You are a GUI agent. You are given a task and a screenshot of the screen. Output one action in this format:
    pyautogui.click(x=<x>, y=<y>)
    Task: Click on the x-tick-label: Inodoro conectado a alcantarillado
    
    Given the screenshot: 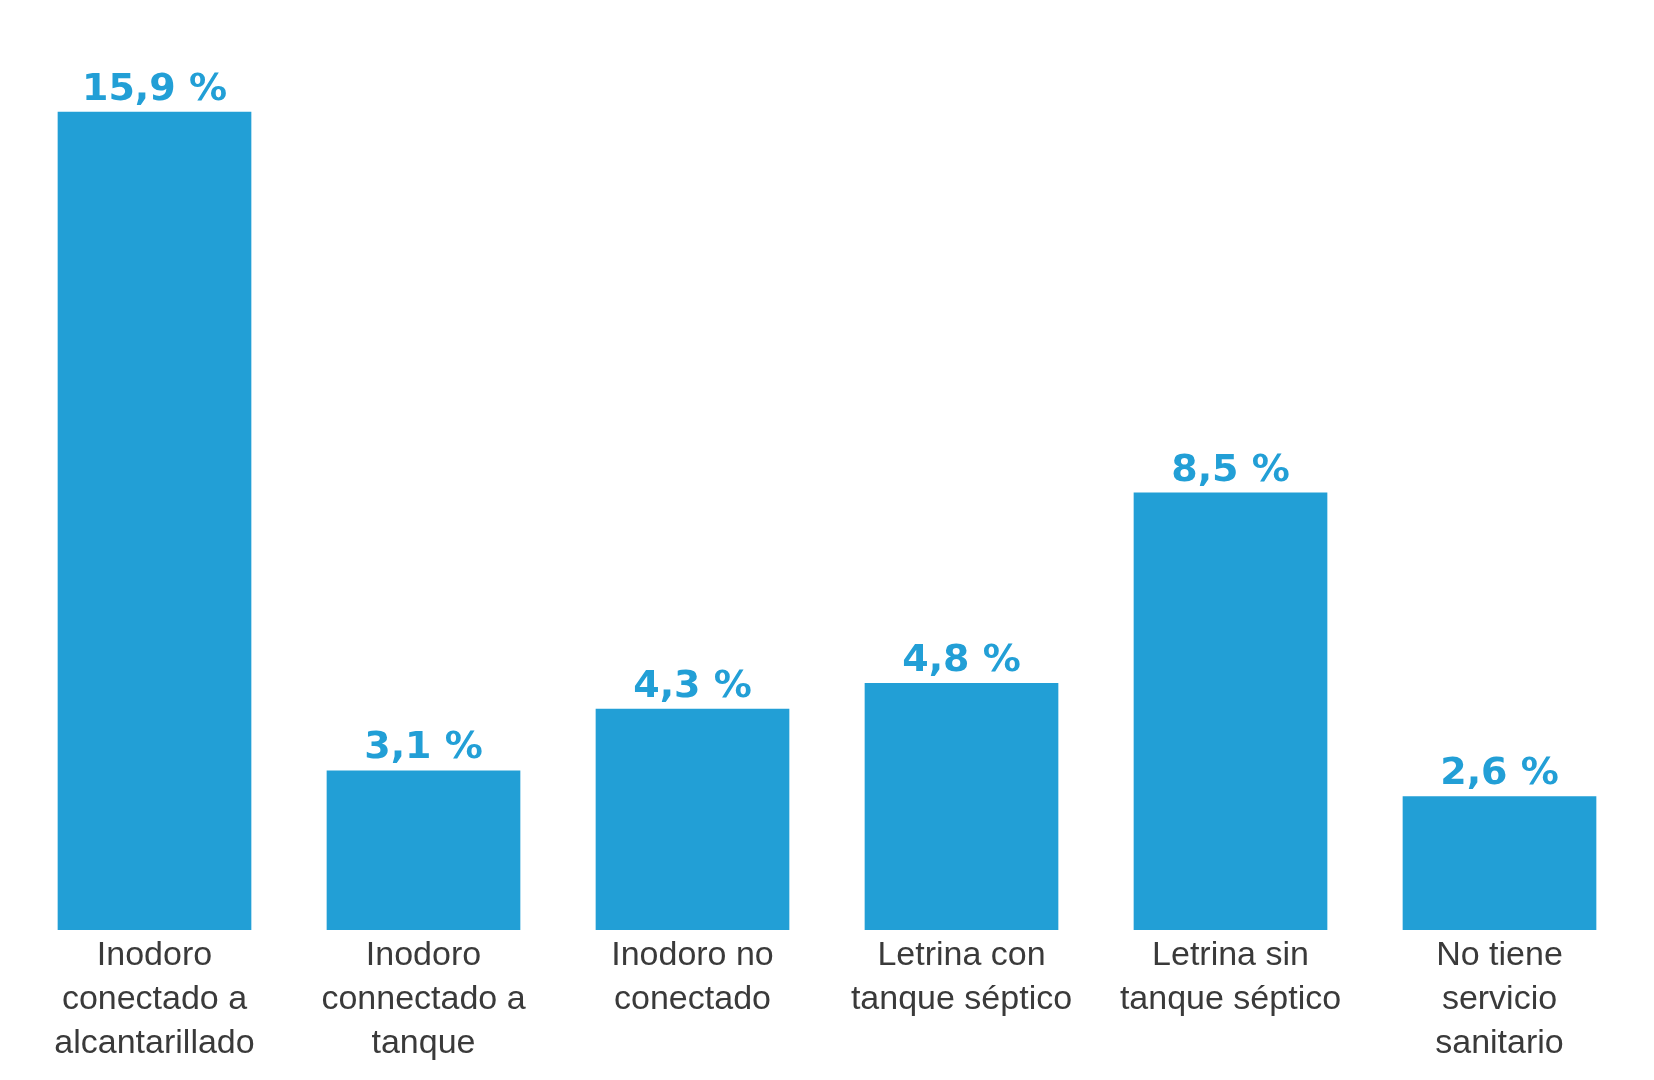 What is the action you would take?
    pyautogui.click(x=154, y=997)
    